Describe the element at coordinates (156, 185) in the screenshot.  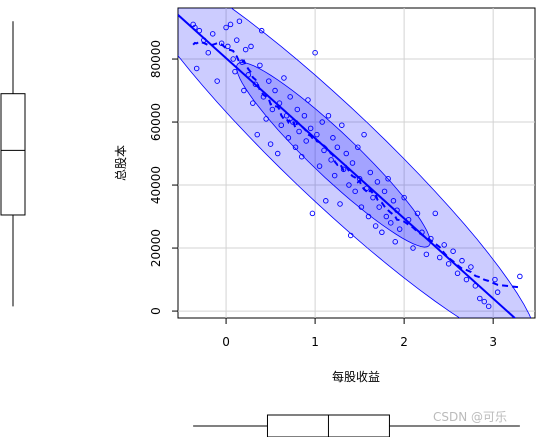
I see `y-tick-label: 40000` at that location.